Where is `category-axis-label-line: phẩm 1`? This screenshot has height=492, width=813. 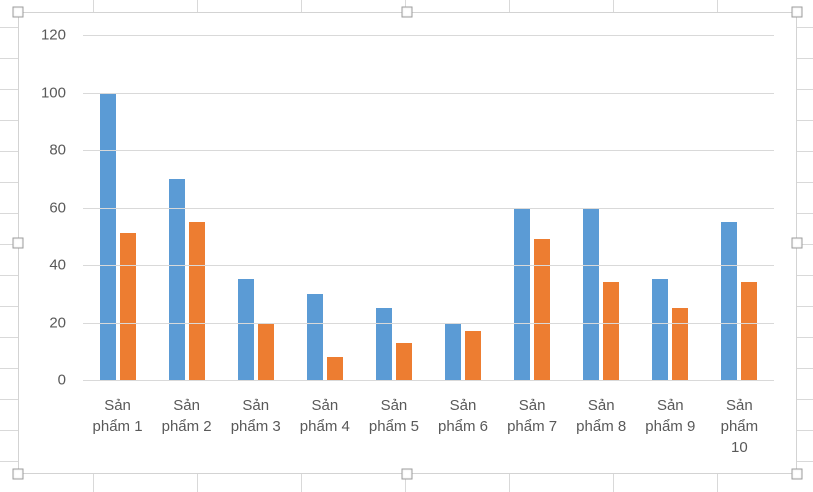 category-axis-label-line: phẩm 1 is located at coordinates (117, 426).